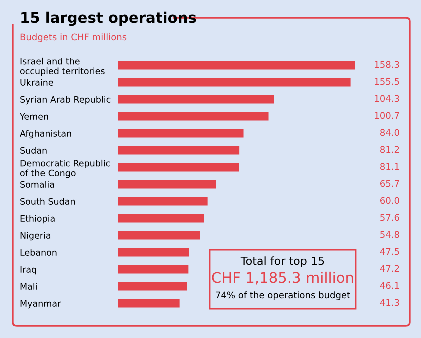 The width and height of the screenshot is (421, 338). Describe the element at coordinates (37, 82) in the screenshot. I see `y-tick-label: Ukraine` at that location.